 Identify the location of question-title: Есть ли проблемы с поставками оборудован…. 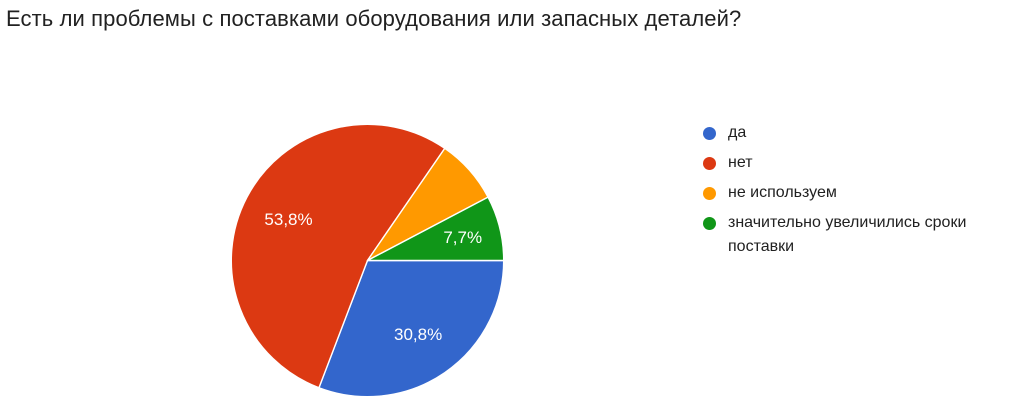
(374, 18).